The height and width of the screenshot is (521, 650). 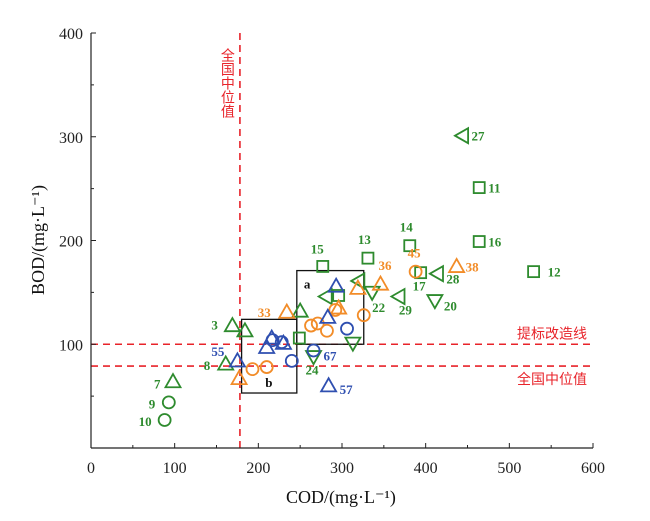 I want to click on x-tick-label: 0, so click(x=91, y=468).